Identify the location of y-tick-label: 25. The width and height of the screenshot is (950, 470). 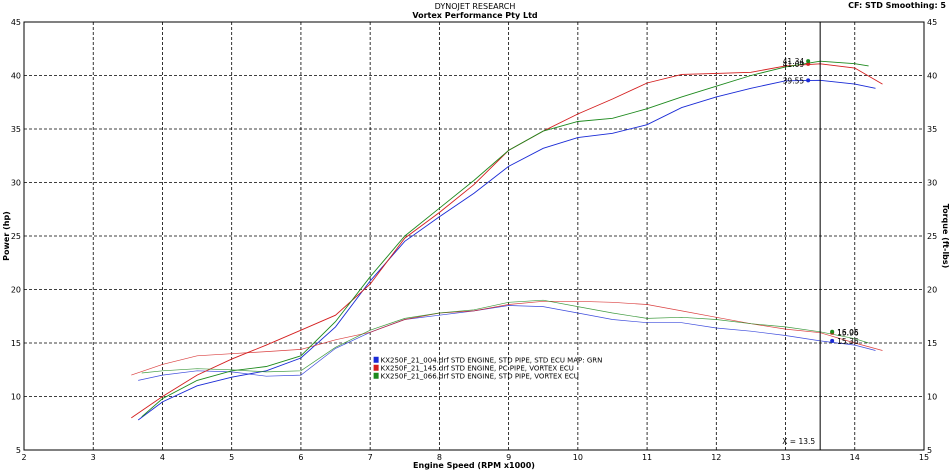
(16, 236).